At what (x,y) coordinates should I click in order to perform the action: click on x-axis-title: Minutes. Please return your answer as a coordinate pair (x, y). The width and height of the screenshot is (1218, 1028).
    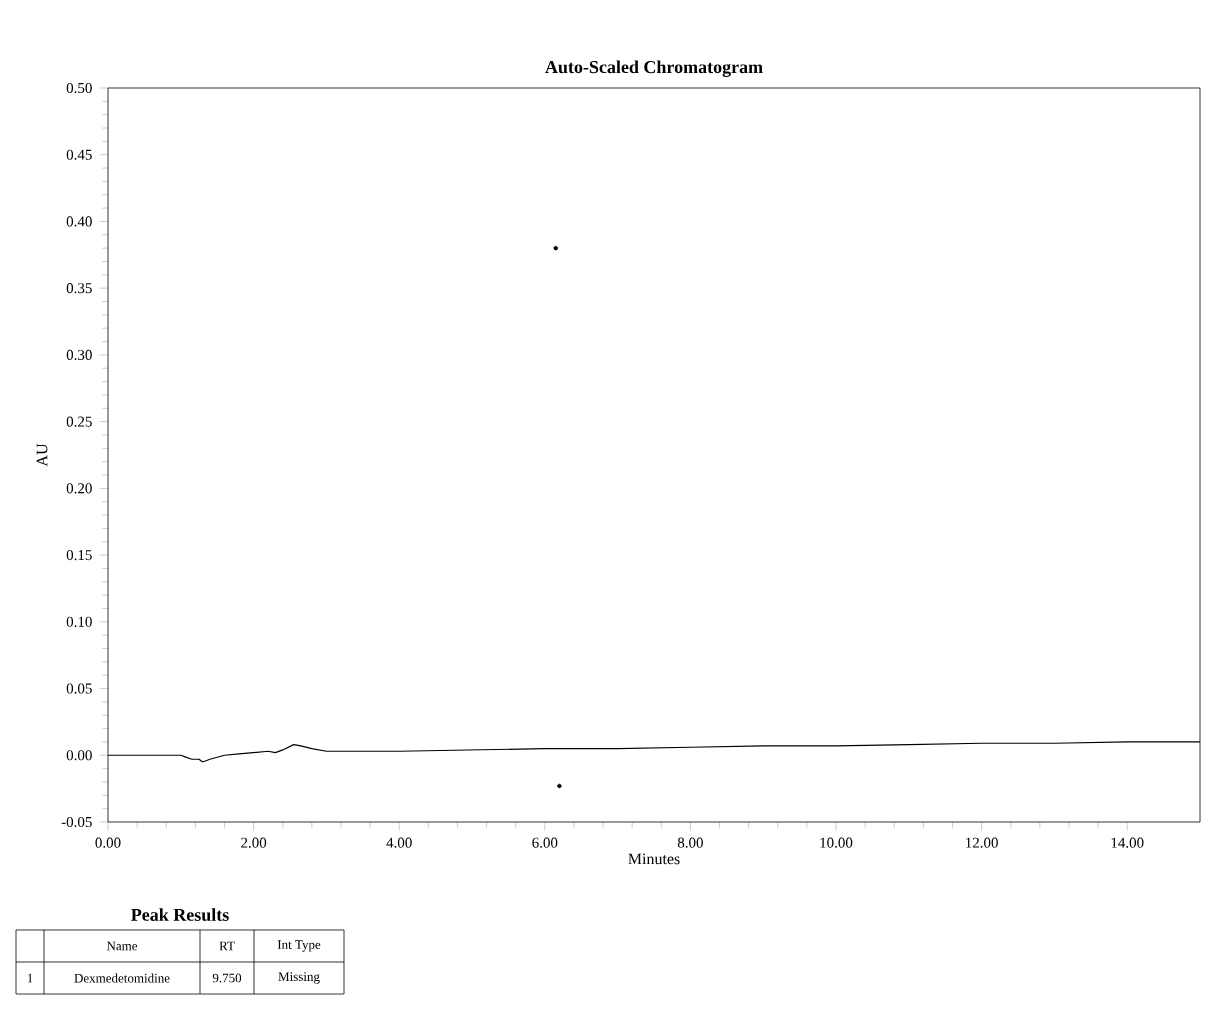
    Looking at the image, I should click on (654, 859).